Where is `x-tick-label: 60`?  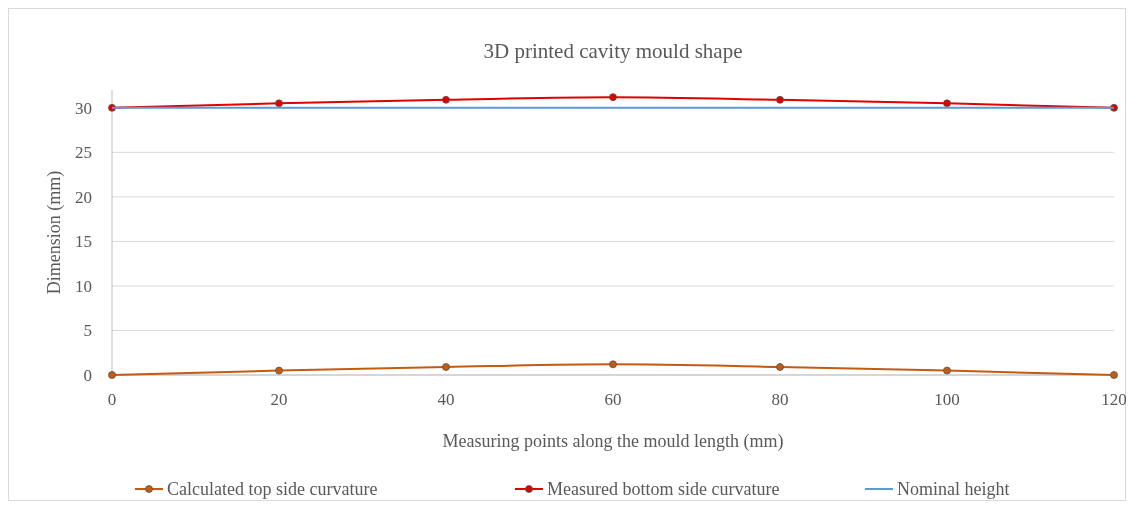 x-tick-label: 60 is located at coordinates (613, 399).